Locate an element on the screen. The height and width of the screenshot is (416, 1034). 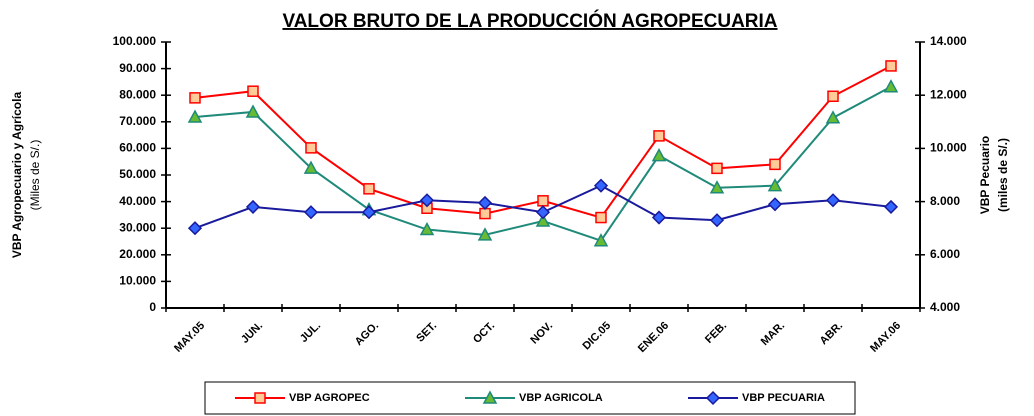
y-tick-label: 80.000 is located at coordinates (137, 94).